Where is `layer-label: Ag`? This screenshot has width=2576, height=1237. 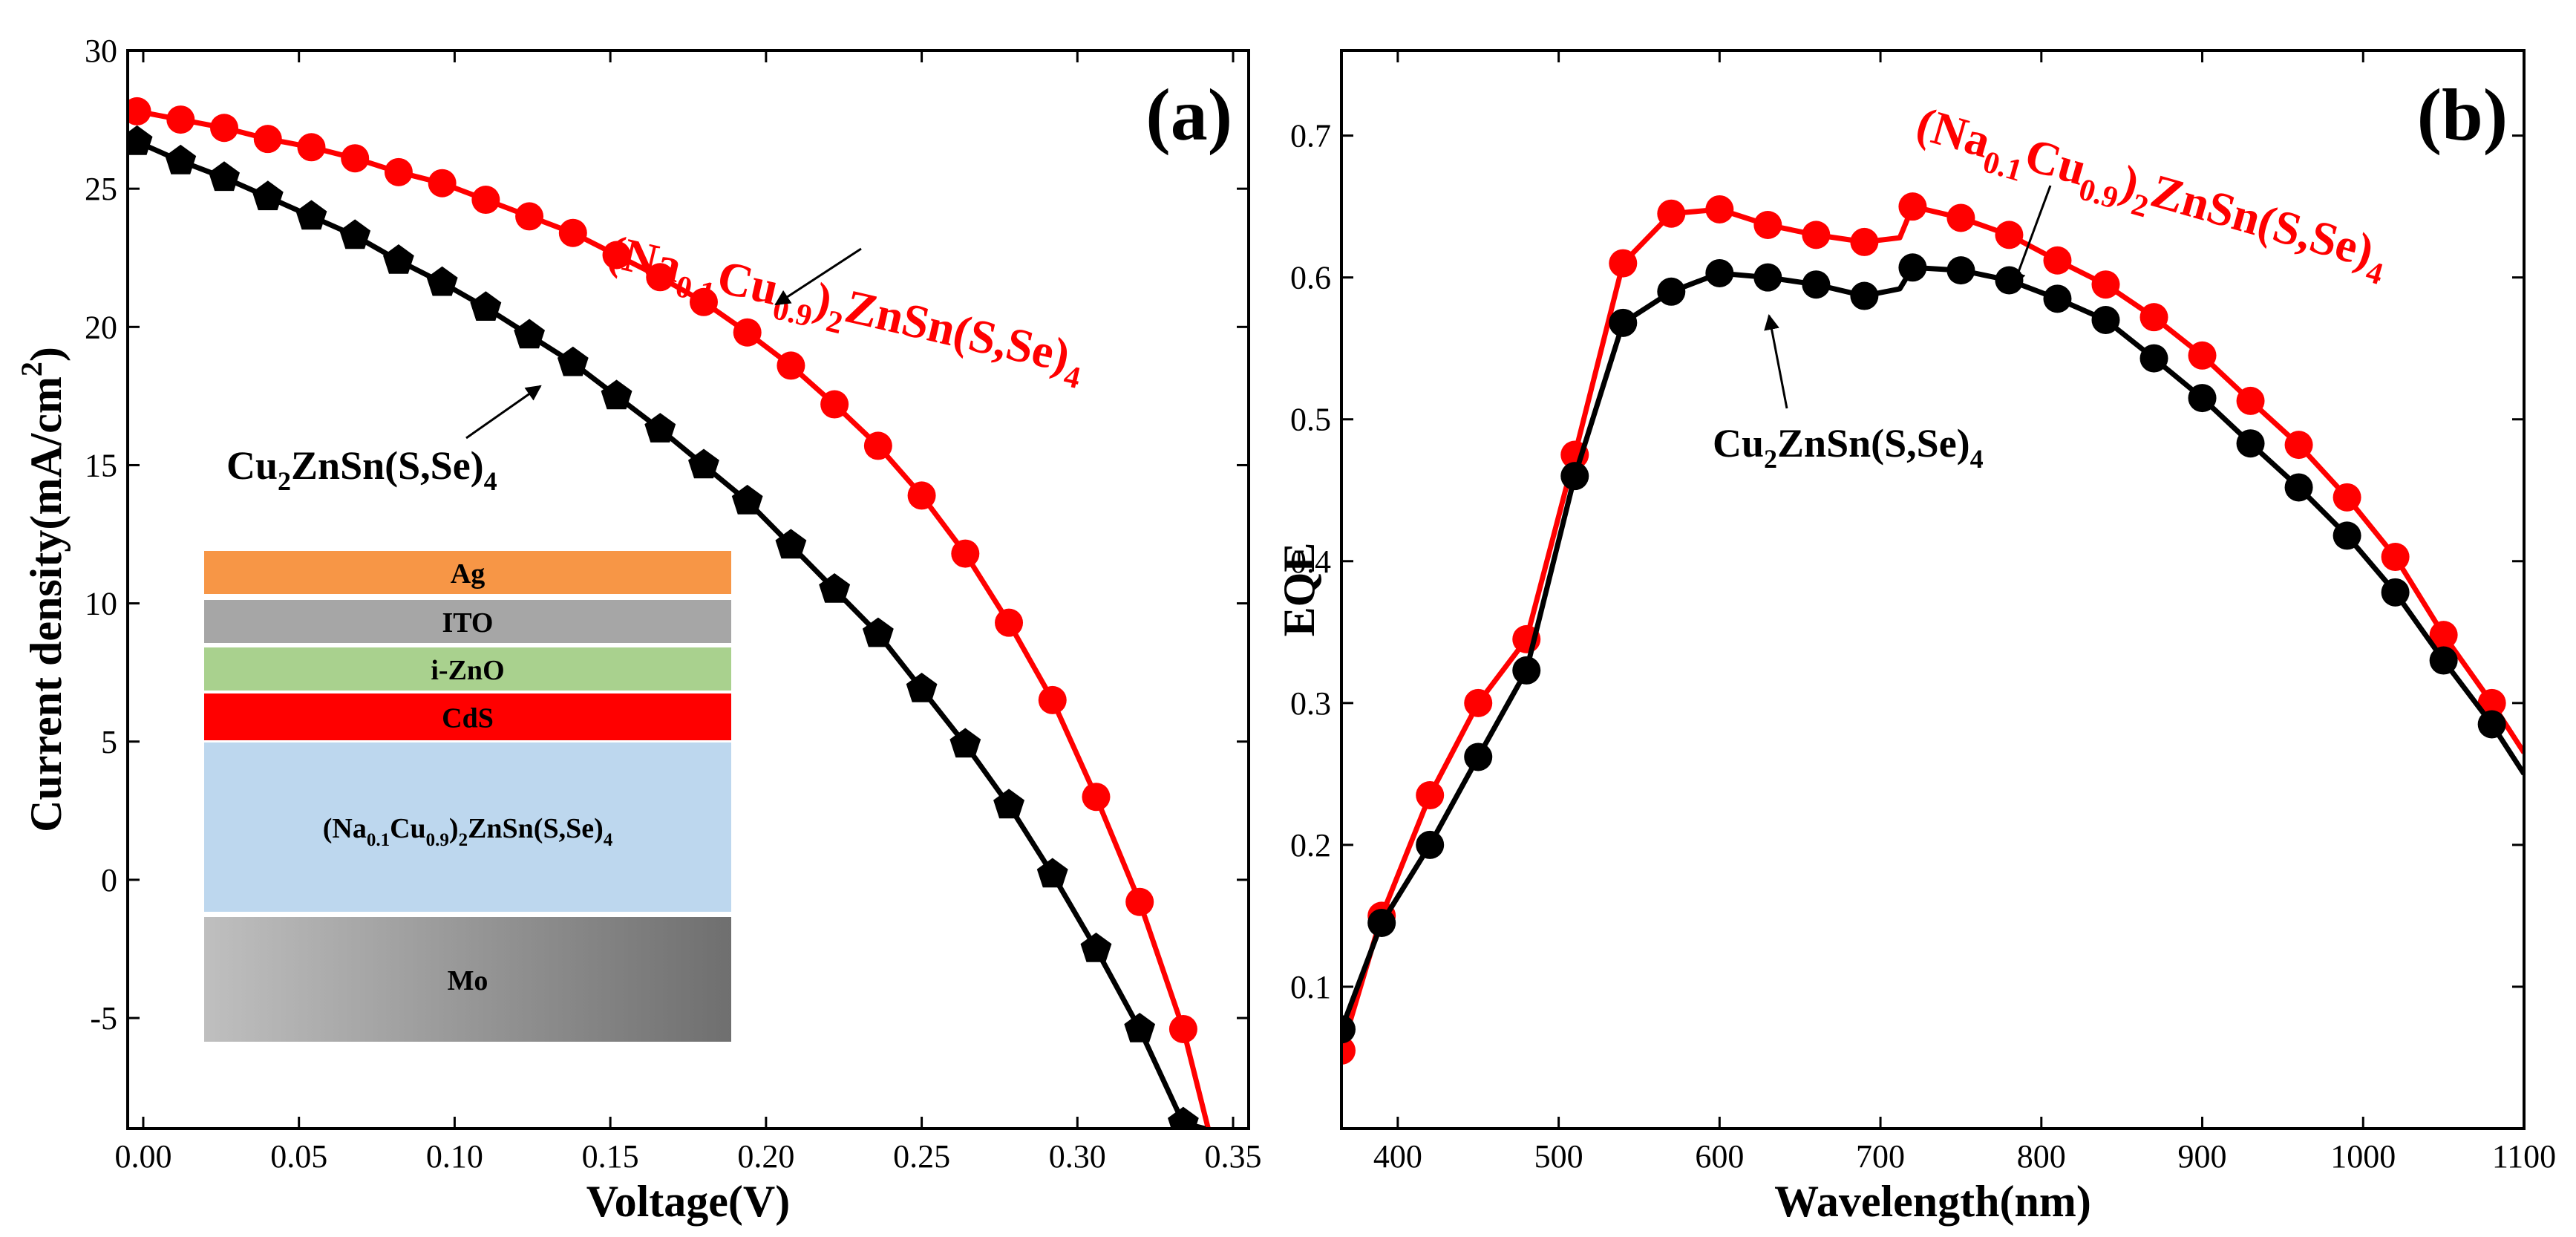
layer-label: Ag is located at coordinates (468, 574).